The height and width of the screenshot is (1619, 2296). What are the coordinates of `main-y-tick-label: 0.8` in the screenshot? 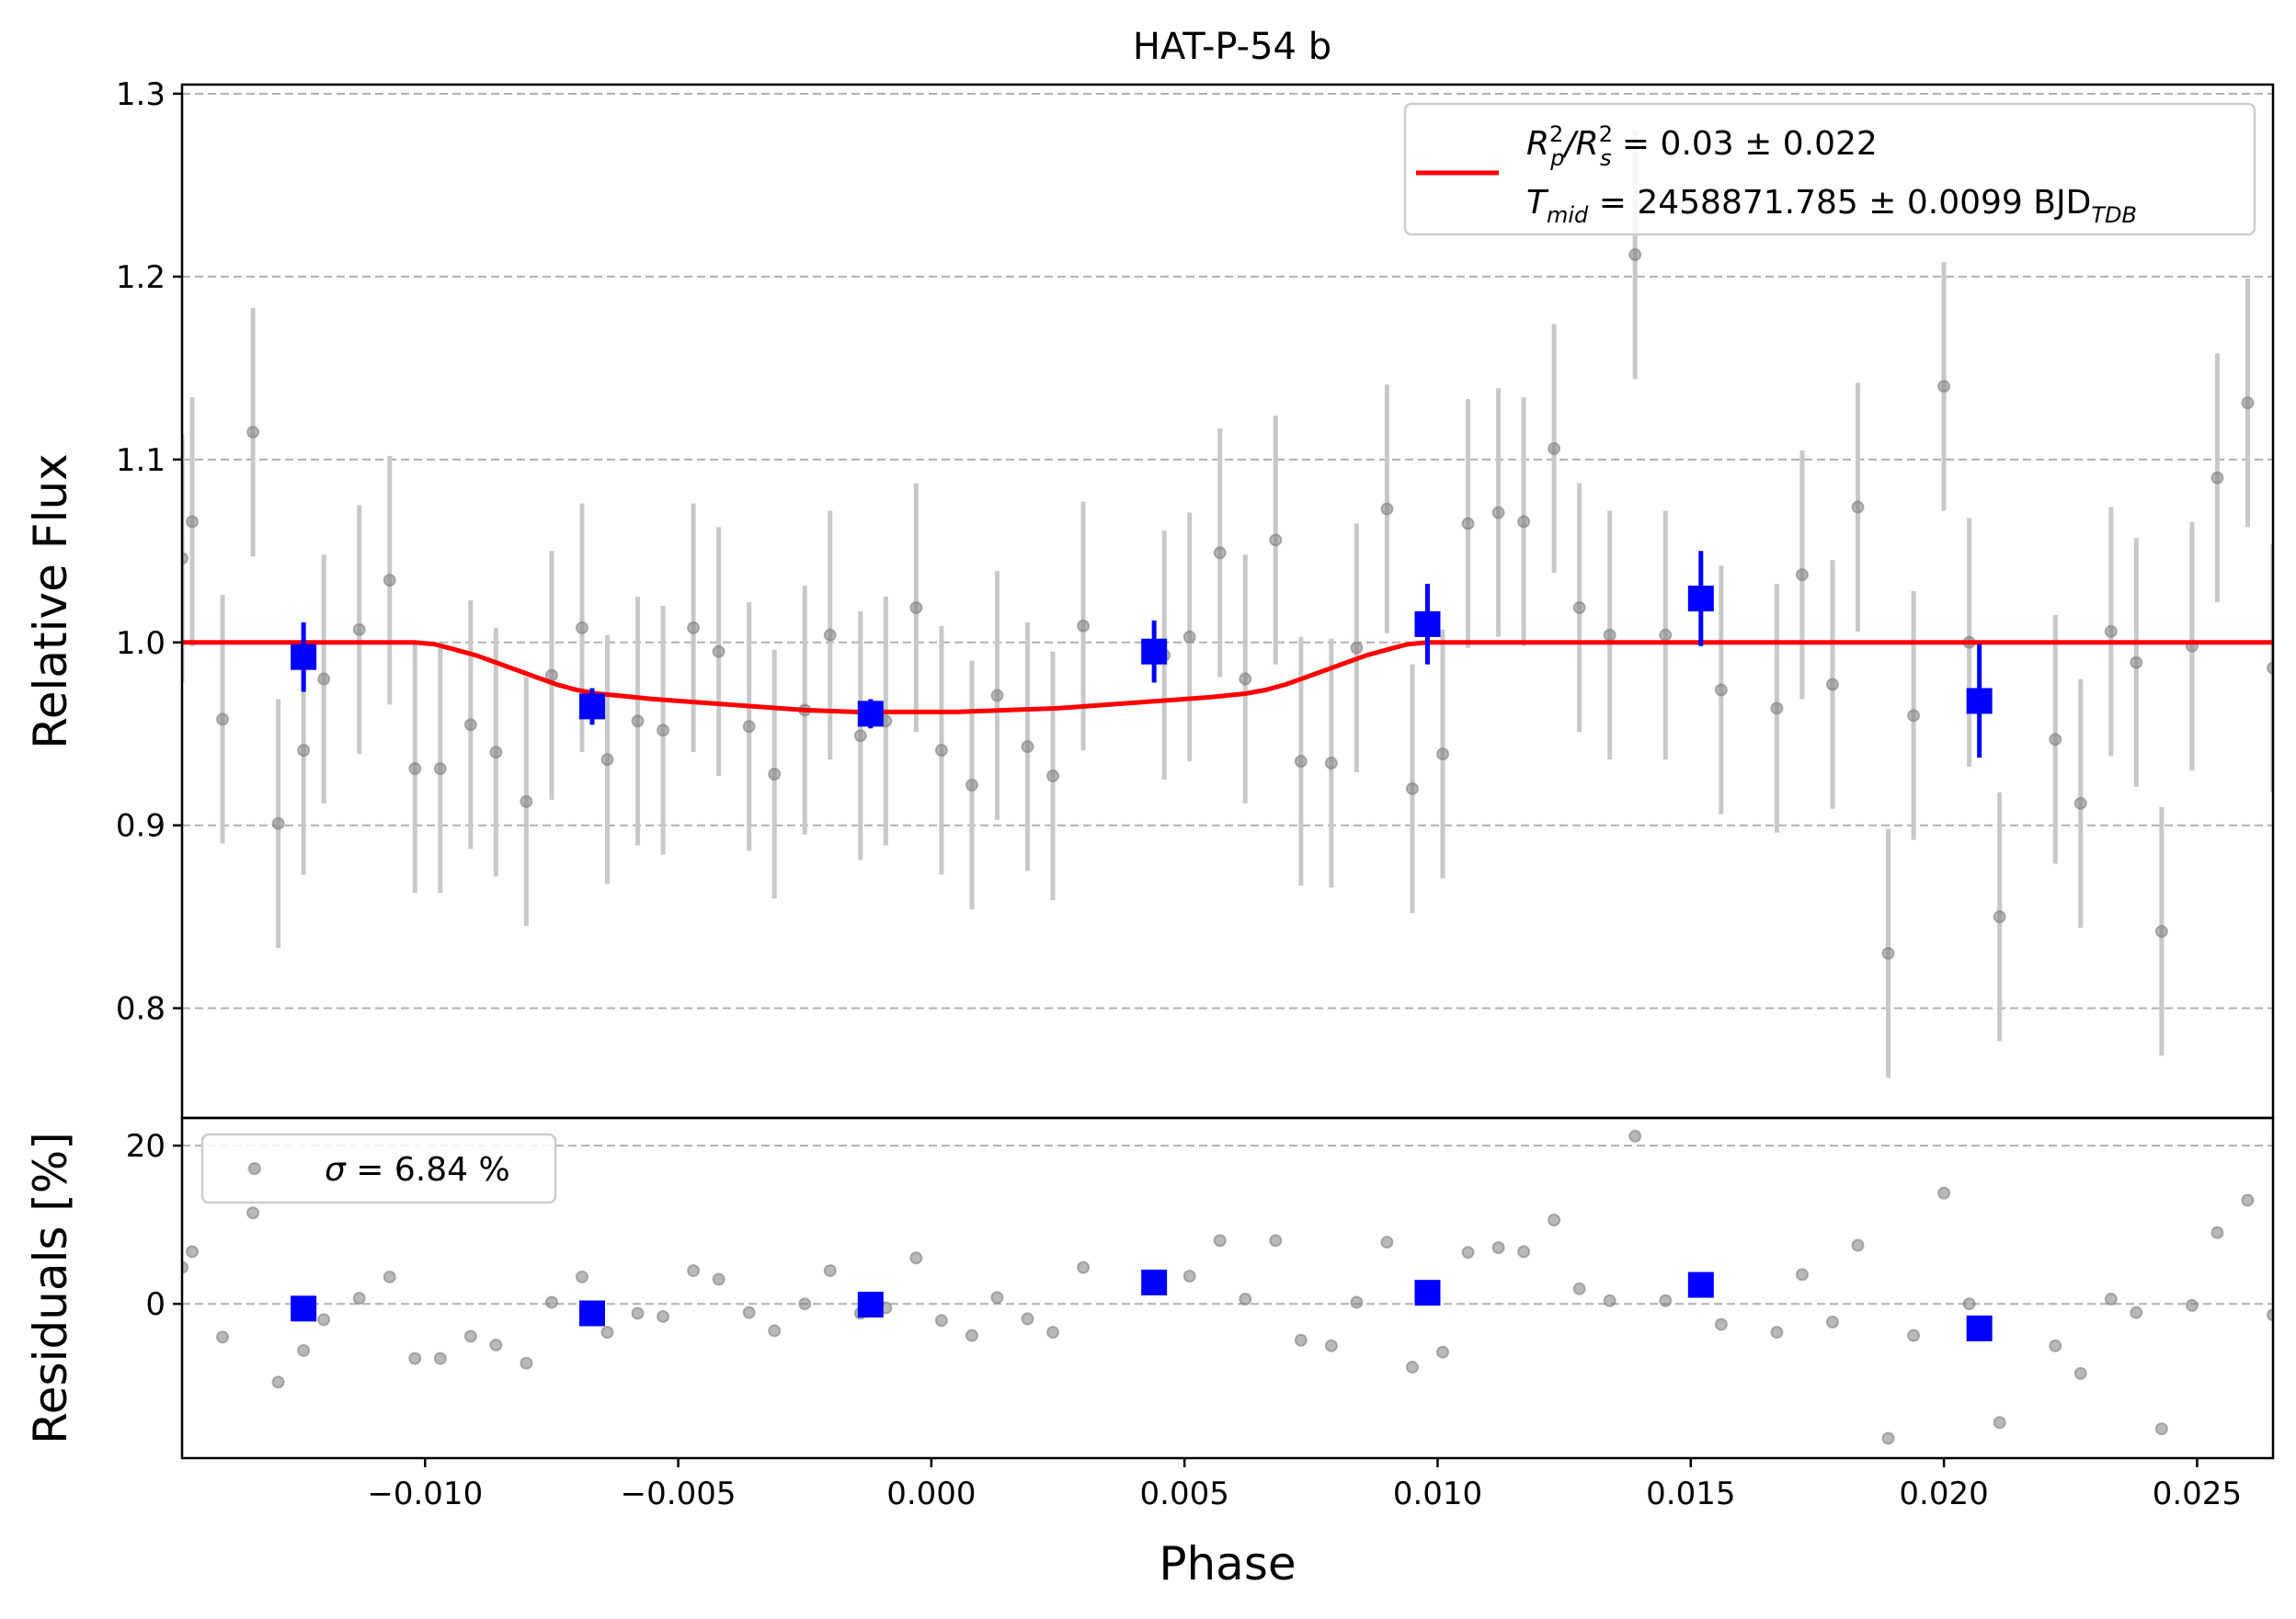 It's located at (141, 1009).